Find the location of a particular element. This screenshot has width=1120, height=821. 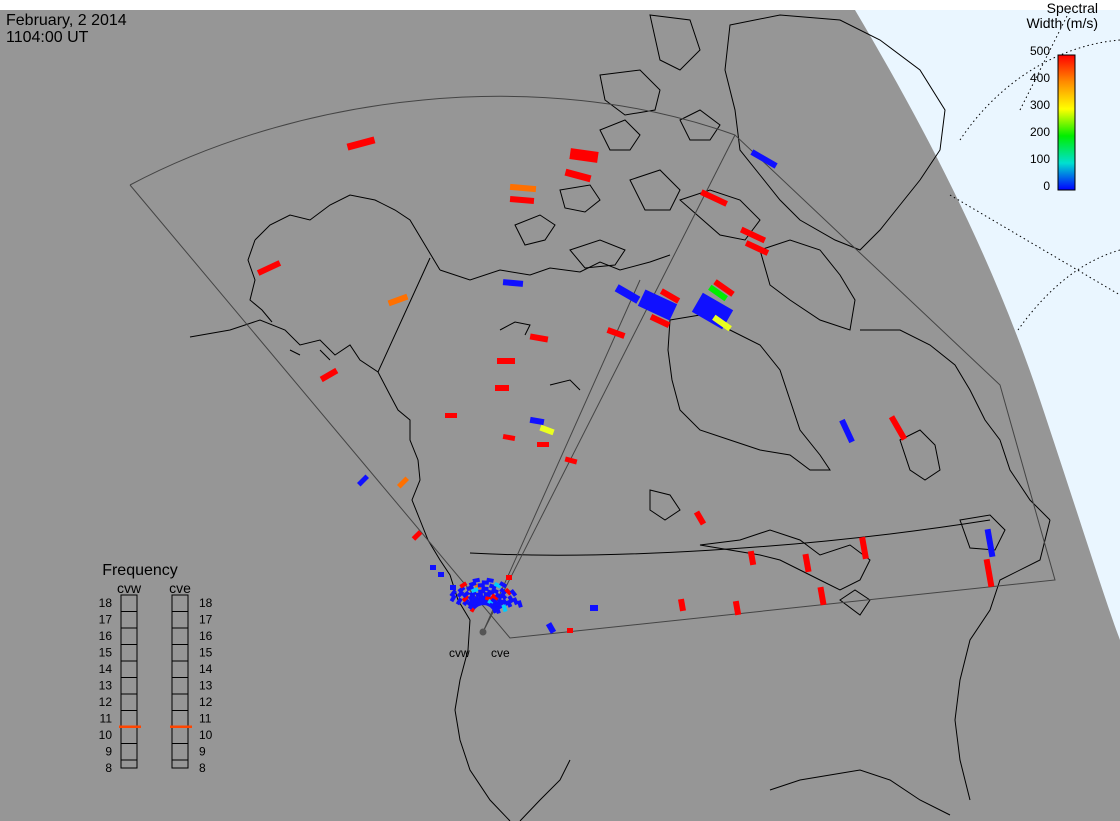

colorbar-tick-label: 400 is located at coordinates (1040, 78).